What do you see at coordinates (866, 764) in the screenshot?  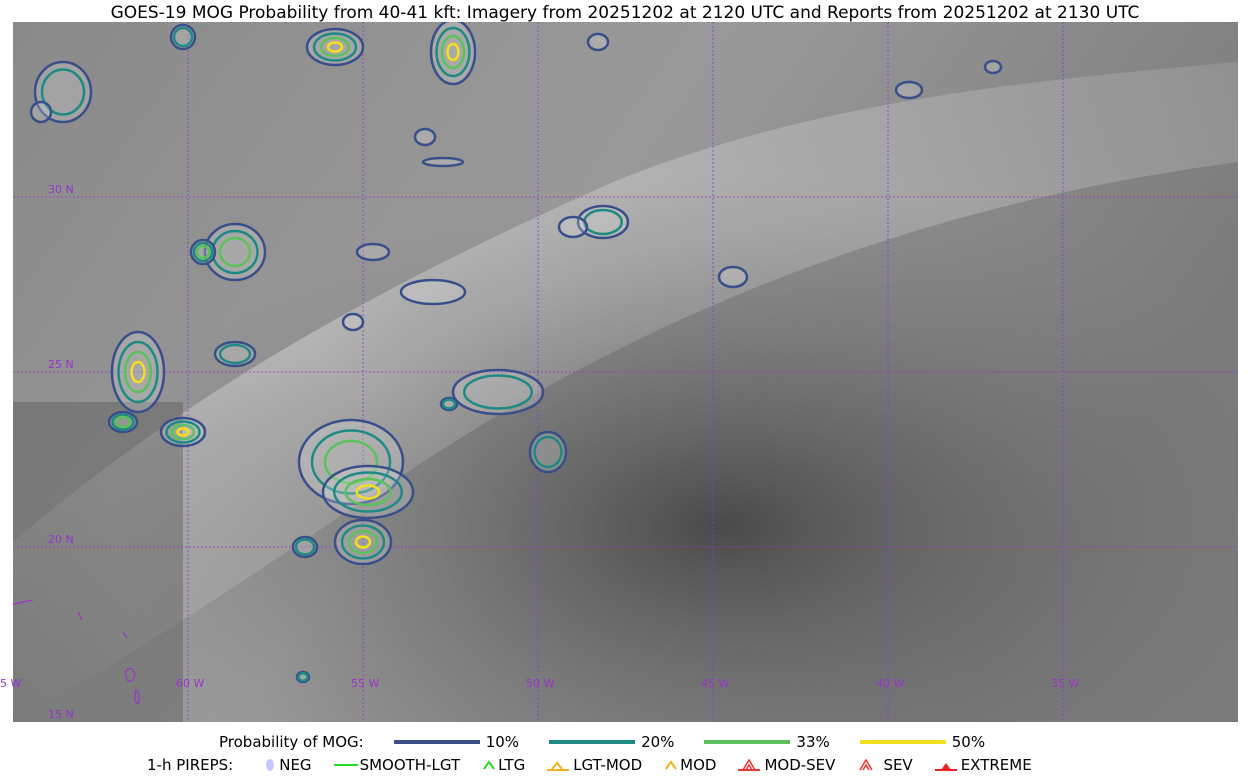 I see `double-caret-icon` at bounding box center [866, 764].